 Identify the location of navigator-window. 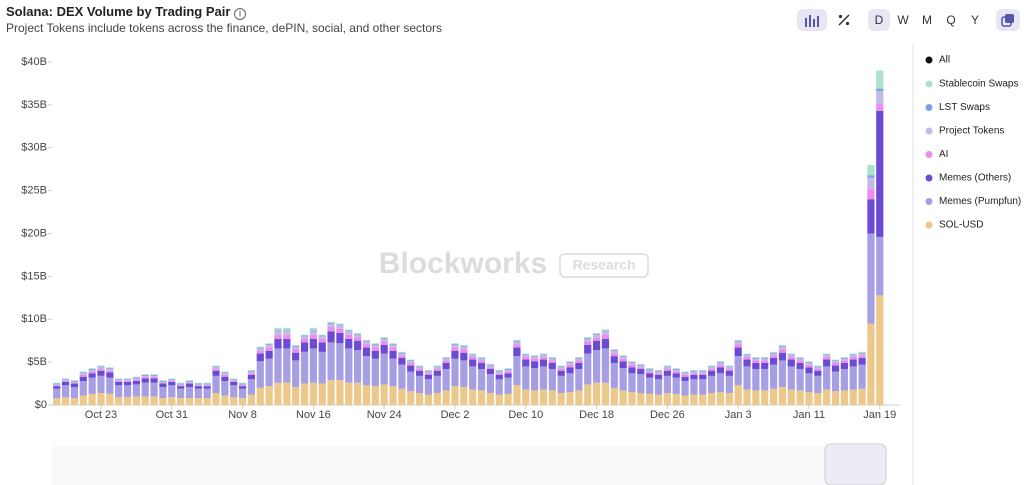
(855, 464).